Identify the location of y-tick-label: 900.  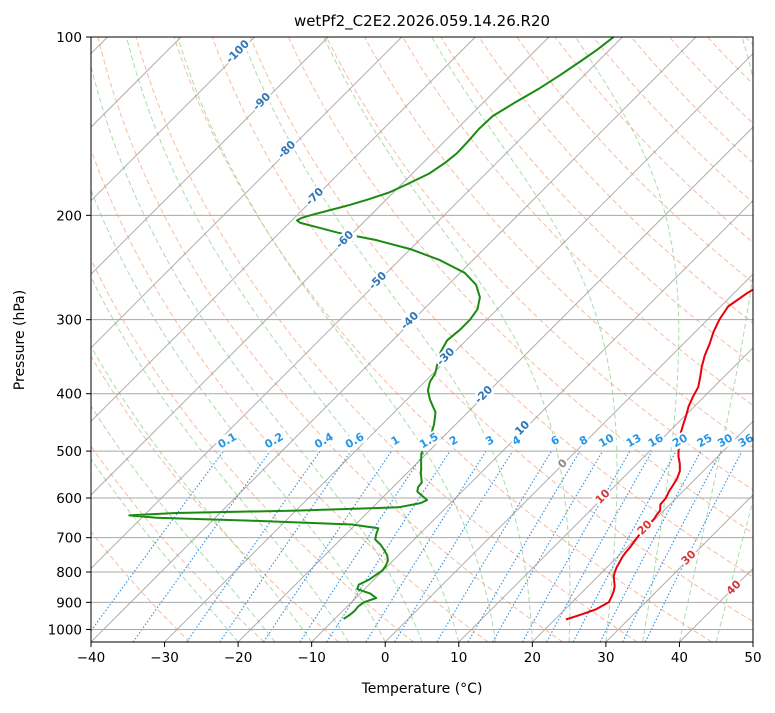
(69, 603).